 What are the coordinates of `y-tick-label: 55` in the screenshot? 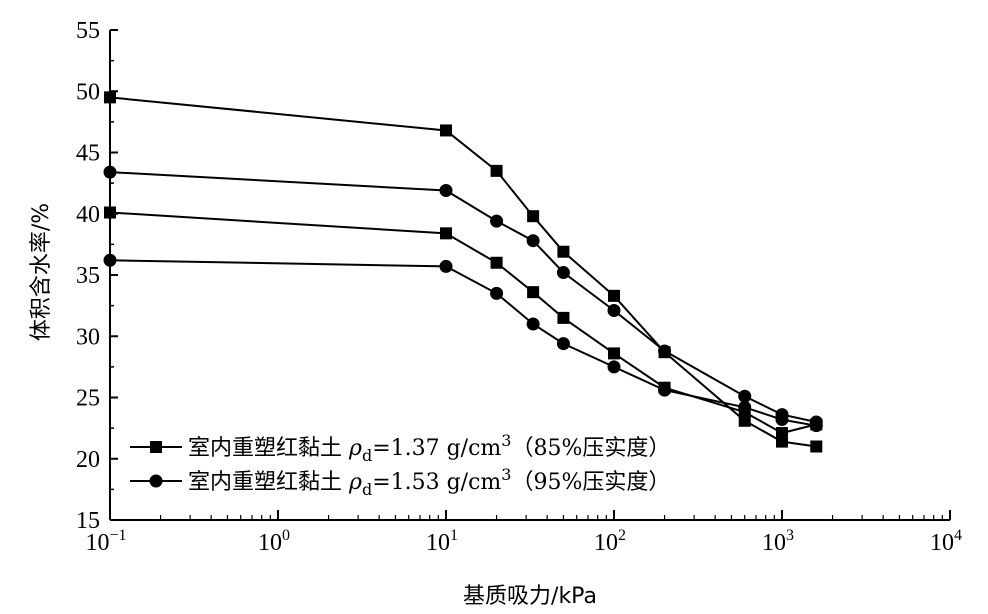 It's located at (88, 31).